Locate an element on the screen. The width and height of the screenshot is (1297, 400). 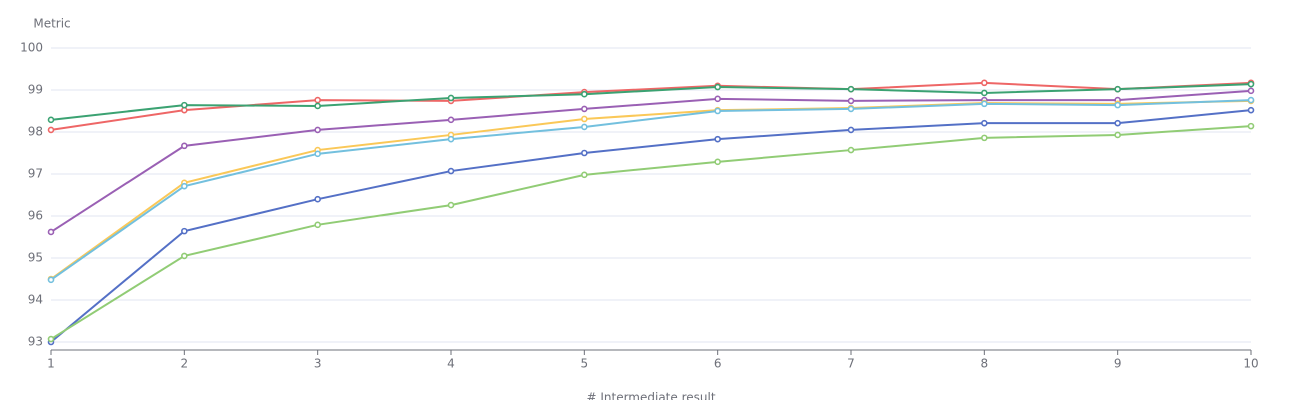
x-tick-label: 2 is located at coordinates (185, 364).